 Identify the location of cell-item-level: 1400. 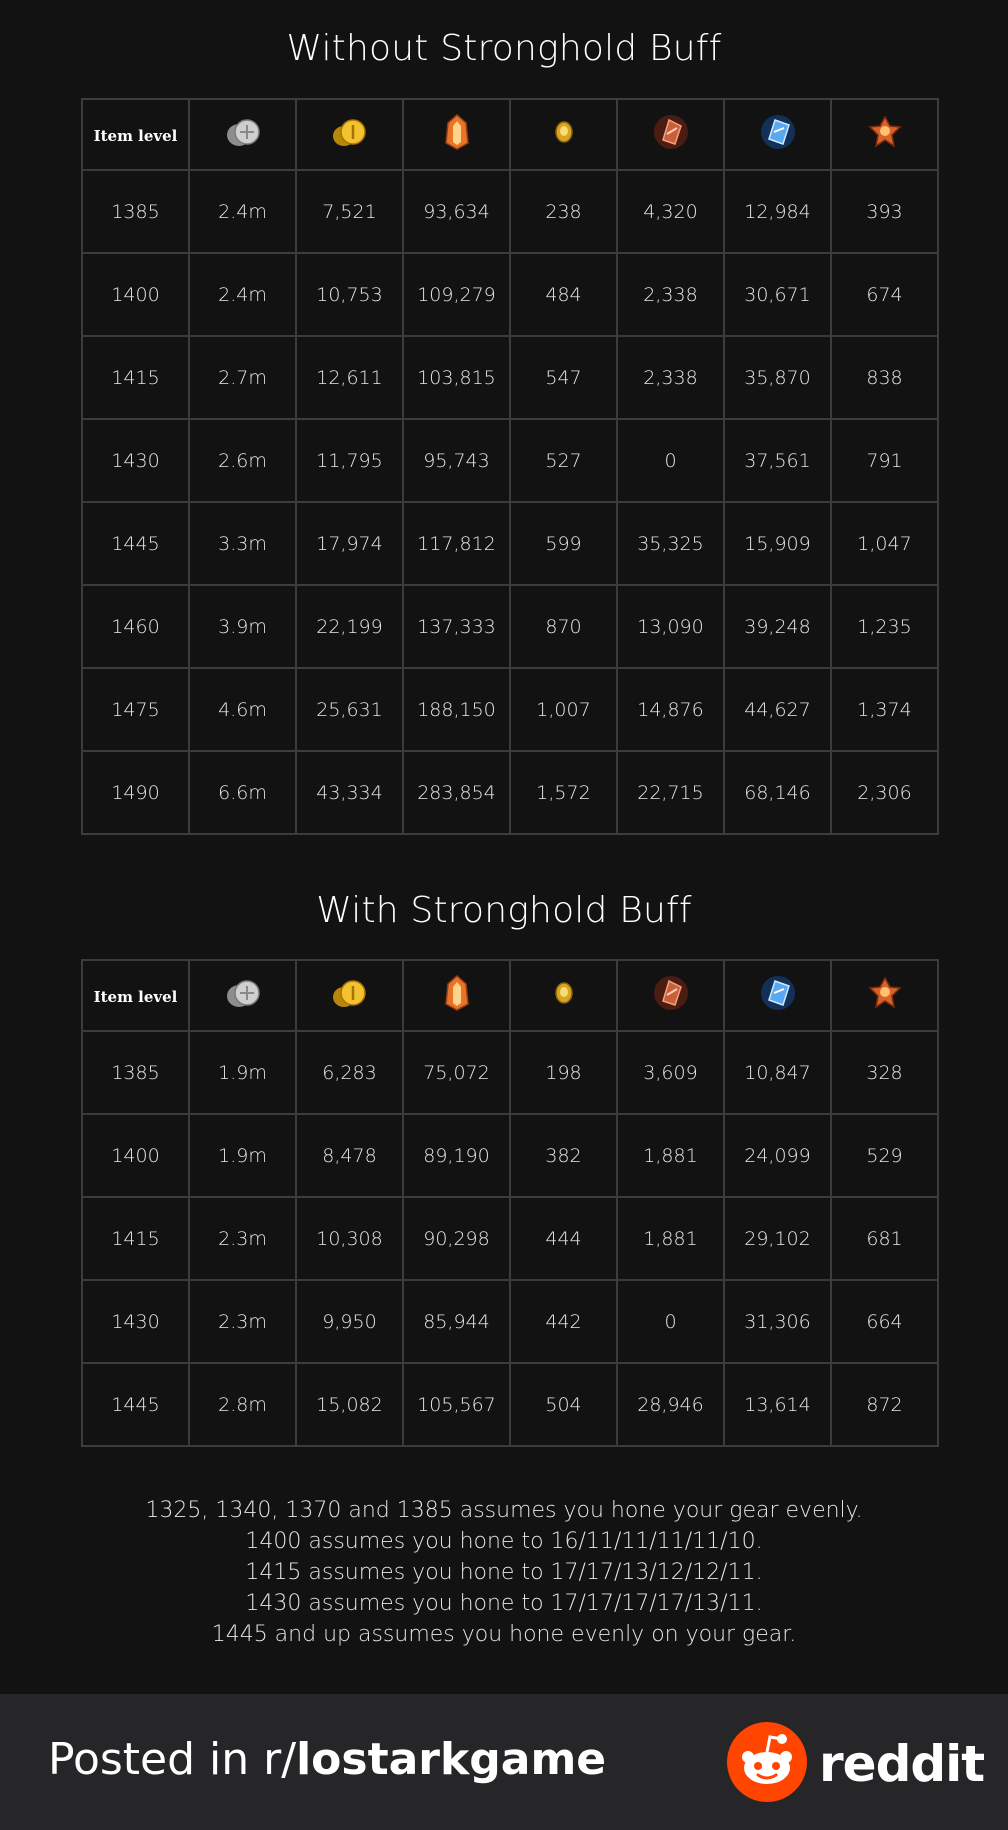
(135, 294).